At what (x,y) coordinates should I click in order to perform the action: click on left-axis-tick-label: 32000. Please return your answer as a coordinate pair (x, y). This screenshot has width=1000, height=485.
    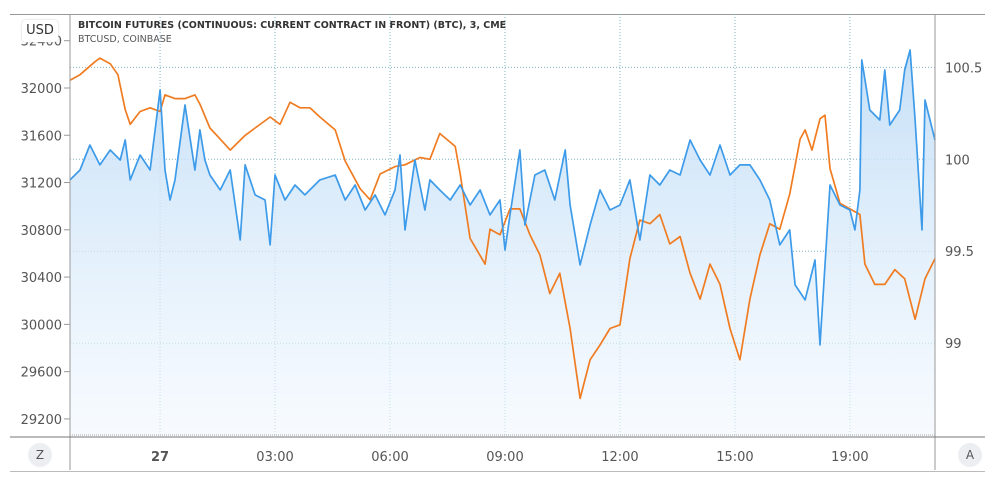
    Looking at the image, I should click on (41, 89).